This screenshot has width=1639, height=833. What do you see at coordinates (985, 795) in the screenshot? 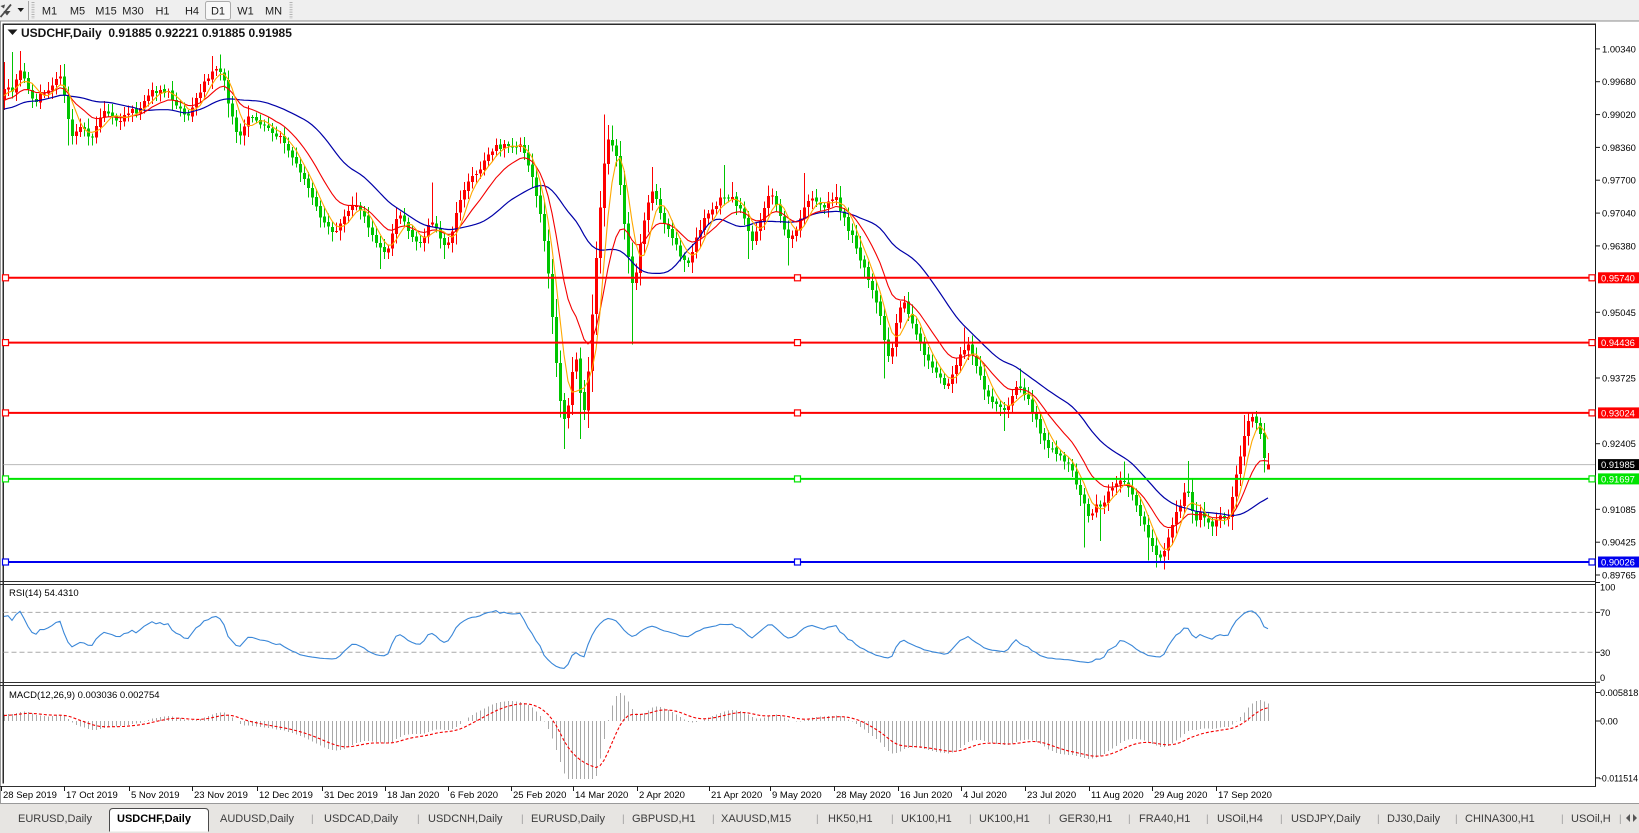
I see `svg-text: 4 Jul 2020` at bounding box center [985, 795].